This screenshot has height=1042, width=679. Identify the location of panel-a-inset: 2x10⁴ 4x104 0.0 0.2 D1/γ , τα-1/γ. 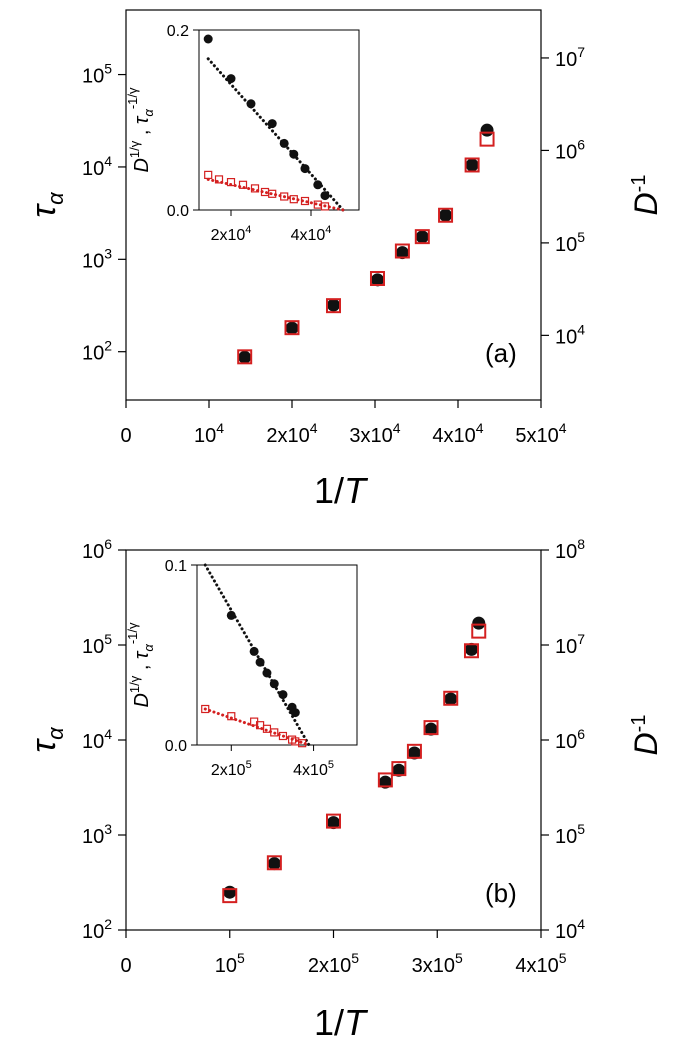
(242, 133).